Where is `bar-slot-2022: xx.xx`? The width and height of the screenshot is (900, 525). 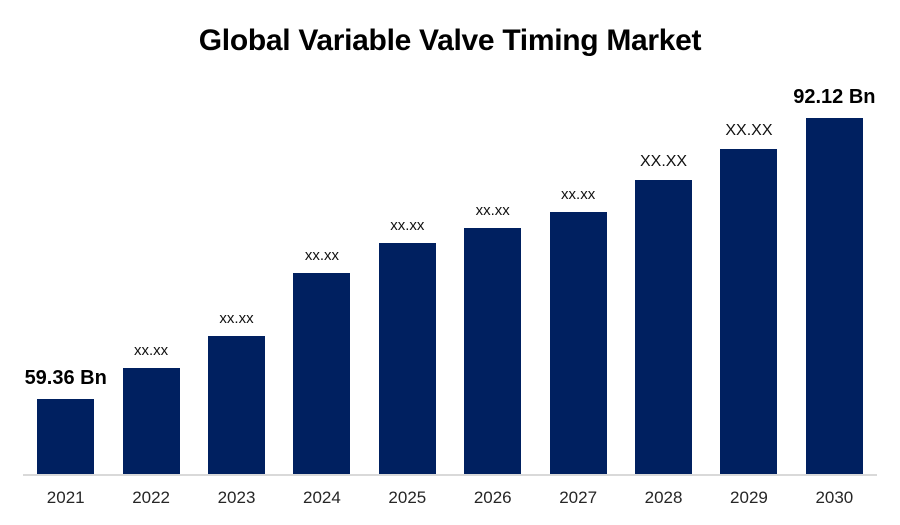 bar-slot-2022: xx.xx is located at coordinates (150, 408).